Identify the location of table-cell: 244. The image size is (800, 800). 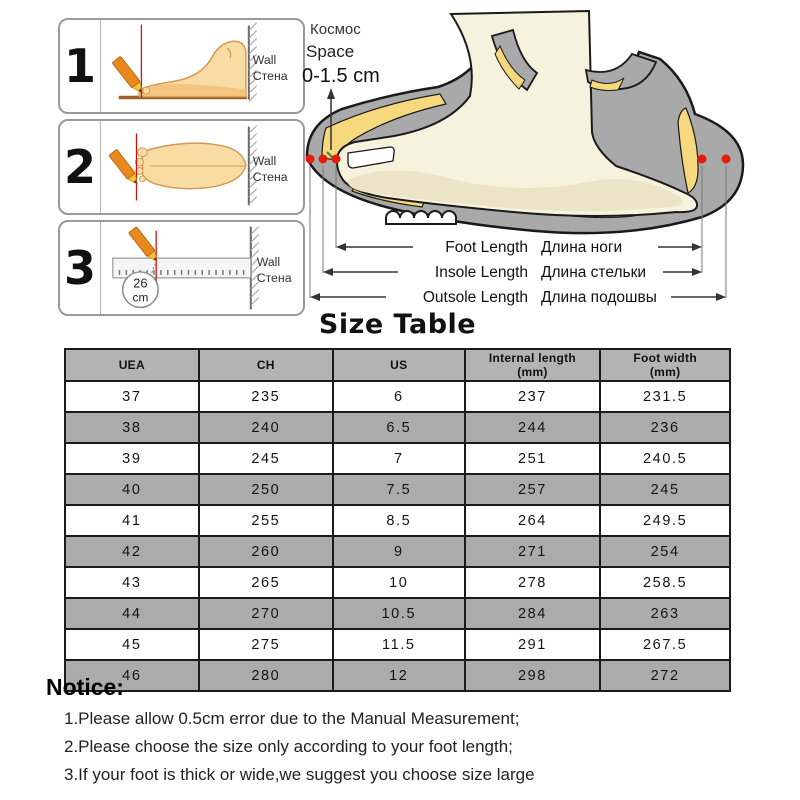
(532, 427).